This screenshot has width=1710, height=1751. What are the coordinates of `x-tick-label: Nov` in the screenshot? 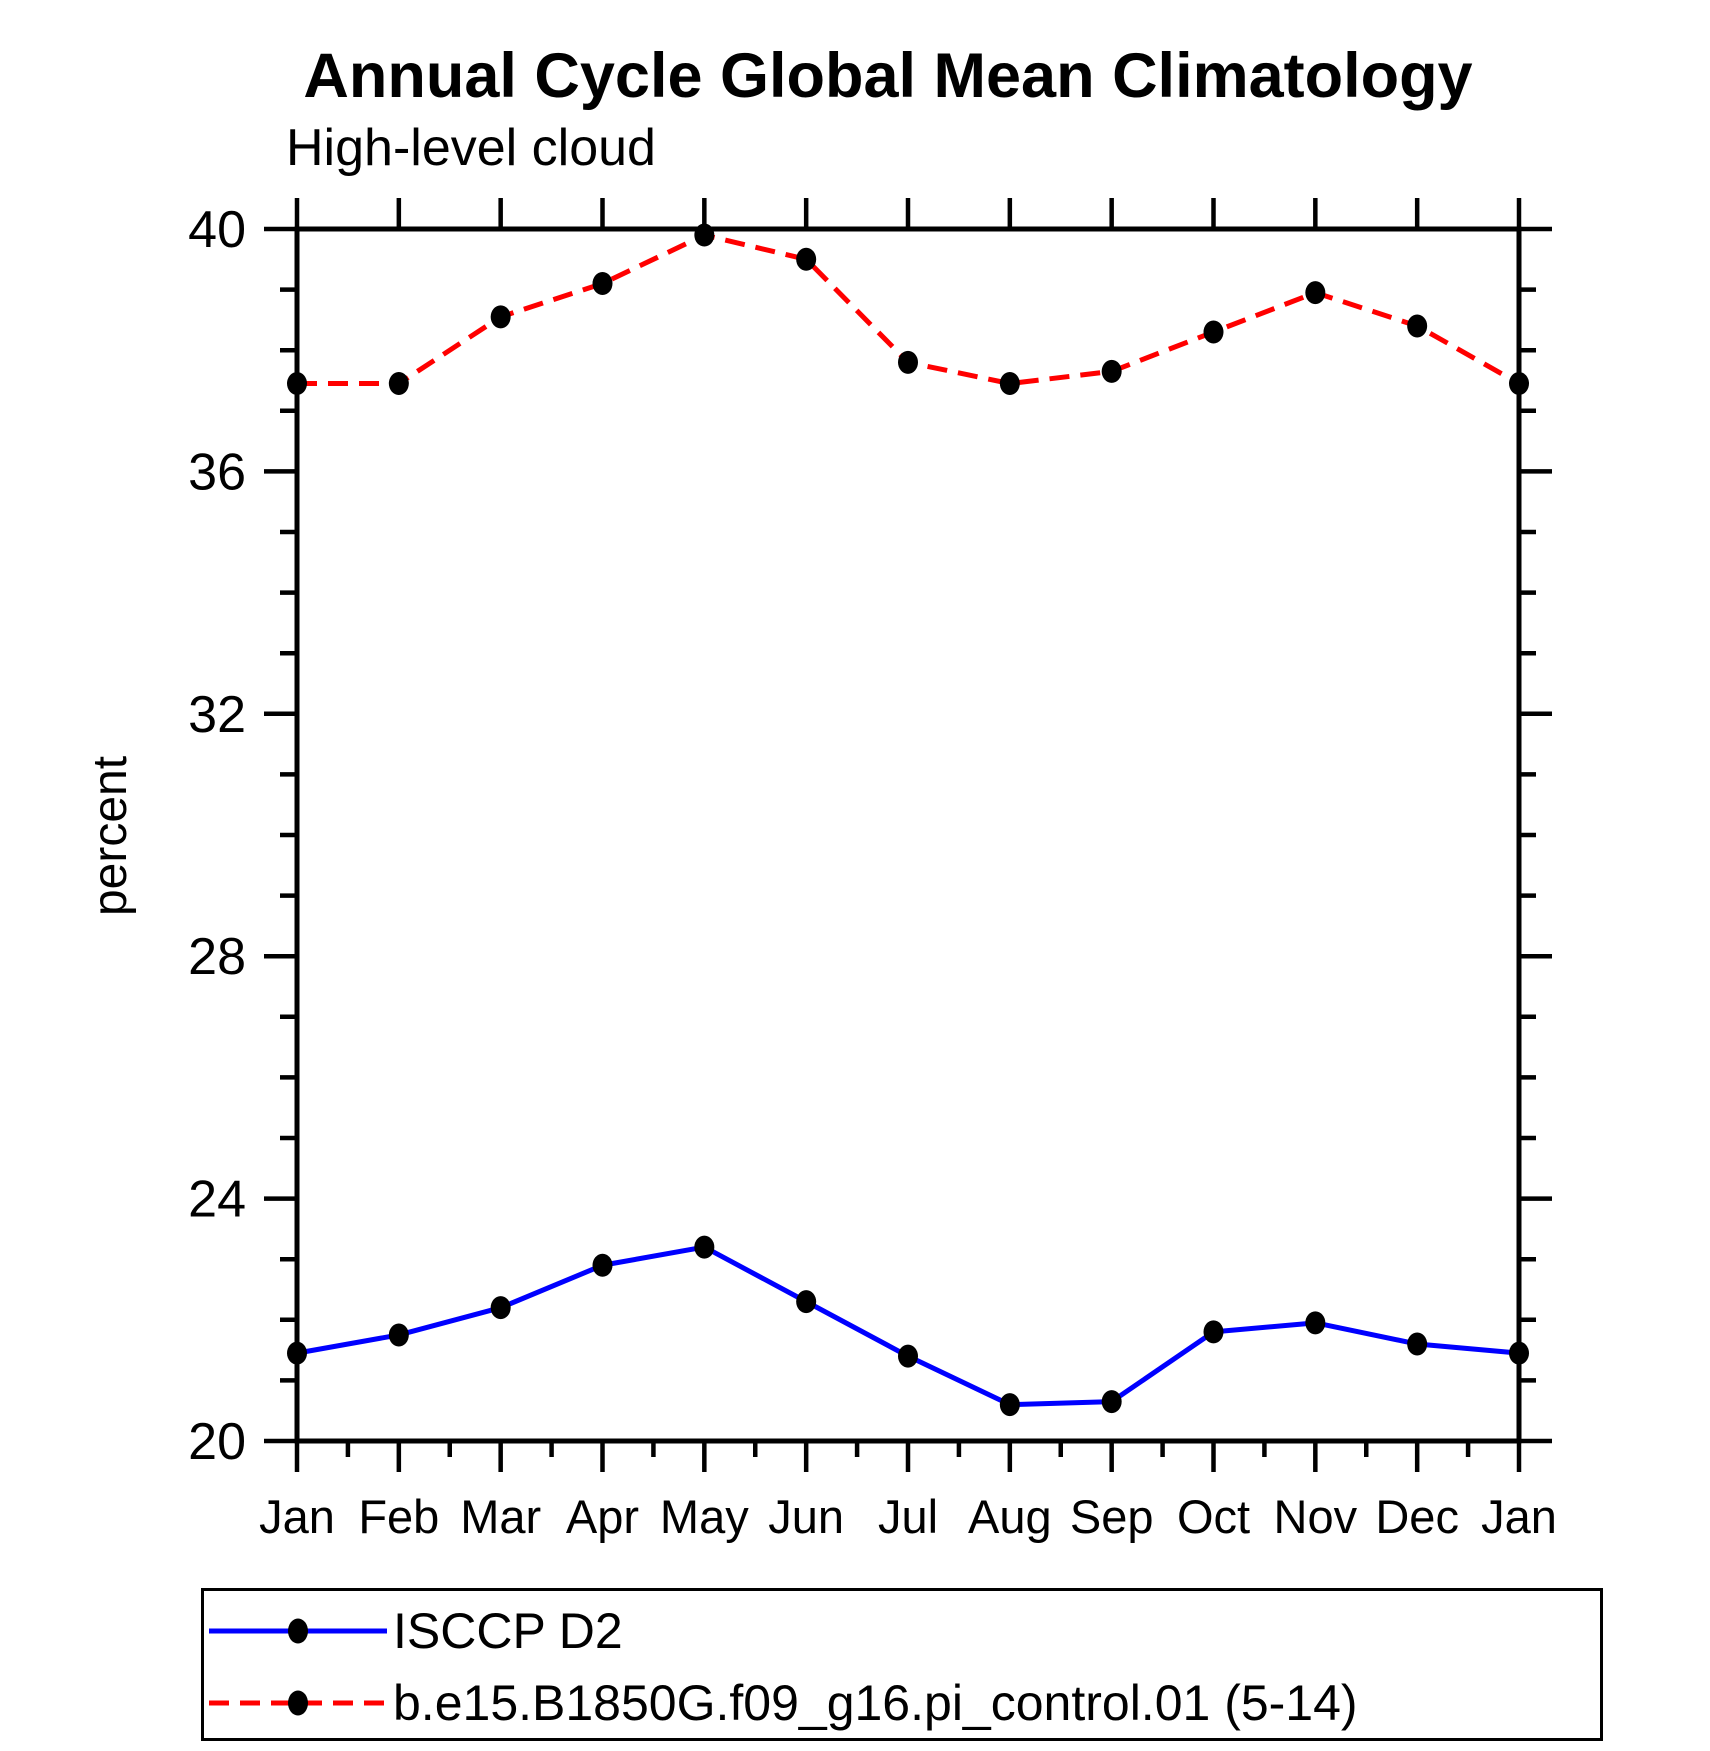 It's located at (1316, 1516).